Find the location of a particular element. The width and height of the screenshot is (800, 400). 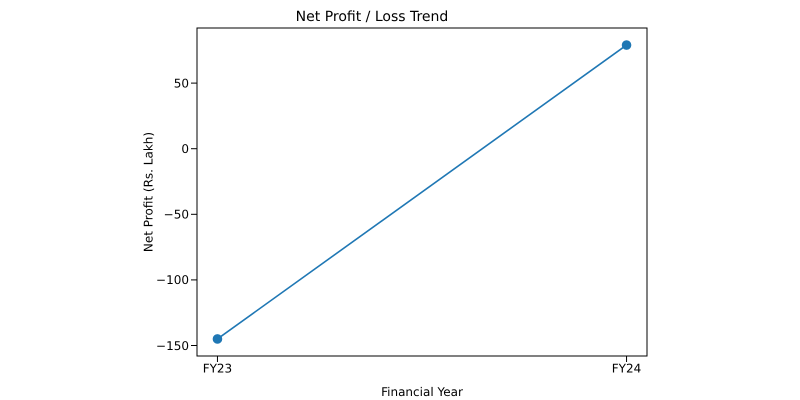

y-tick-label: 50 is located at coordinates (181, 83).